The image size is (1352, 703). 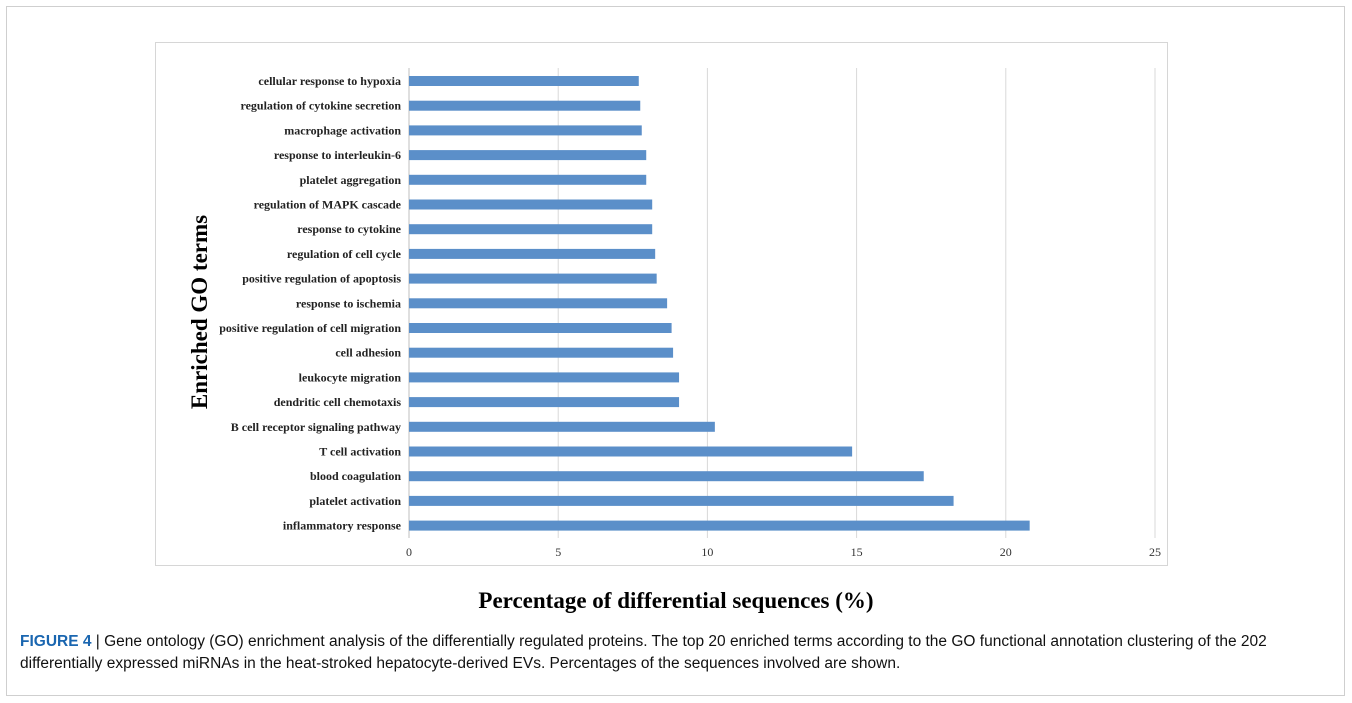 What do you see at coordinates (707, 552) in the screenshot?
I see `x-tick-label: 10` at bounding box center [707, 552].